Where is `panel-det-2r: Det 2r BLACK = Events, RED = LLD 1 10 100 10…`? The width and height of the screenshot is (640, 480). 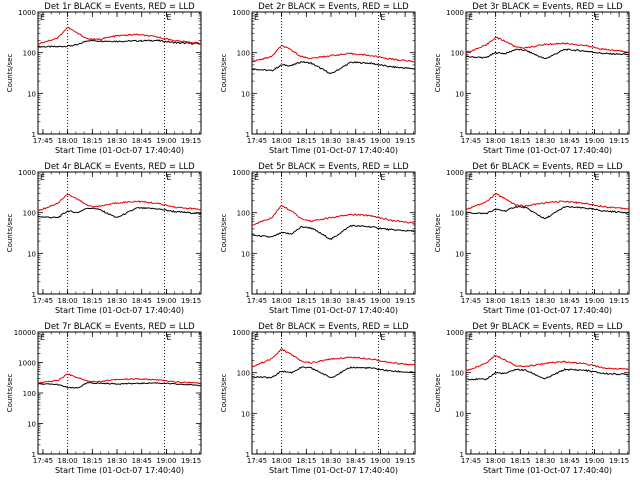
panel-det-2r: Det 2r BLACK = Events, RED = LLD 1 10 100 10… is located at coordinates (318, 78).